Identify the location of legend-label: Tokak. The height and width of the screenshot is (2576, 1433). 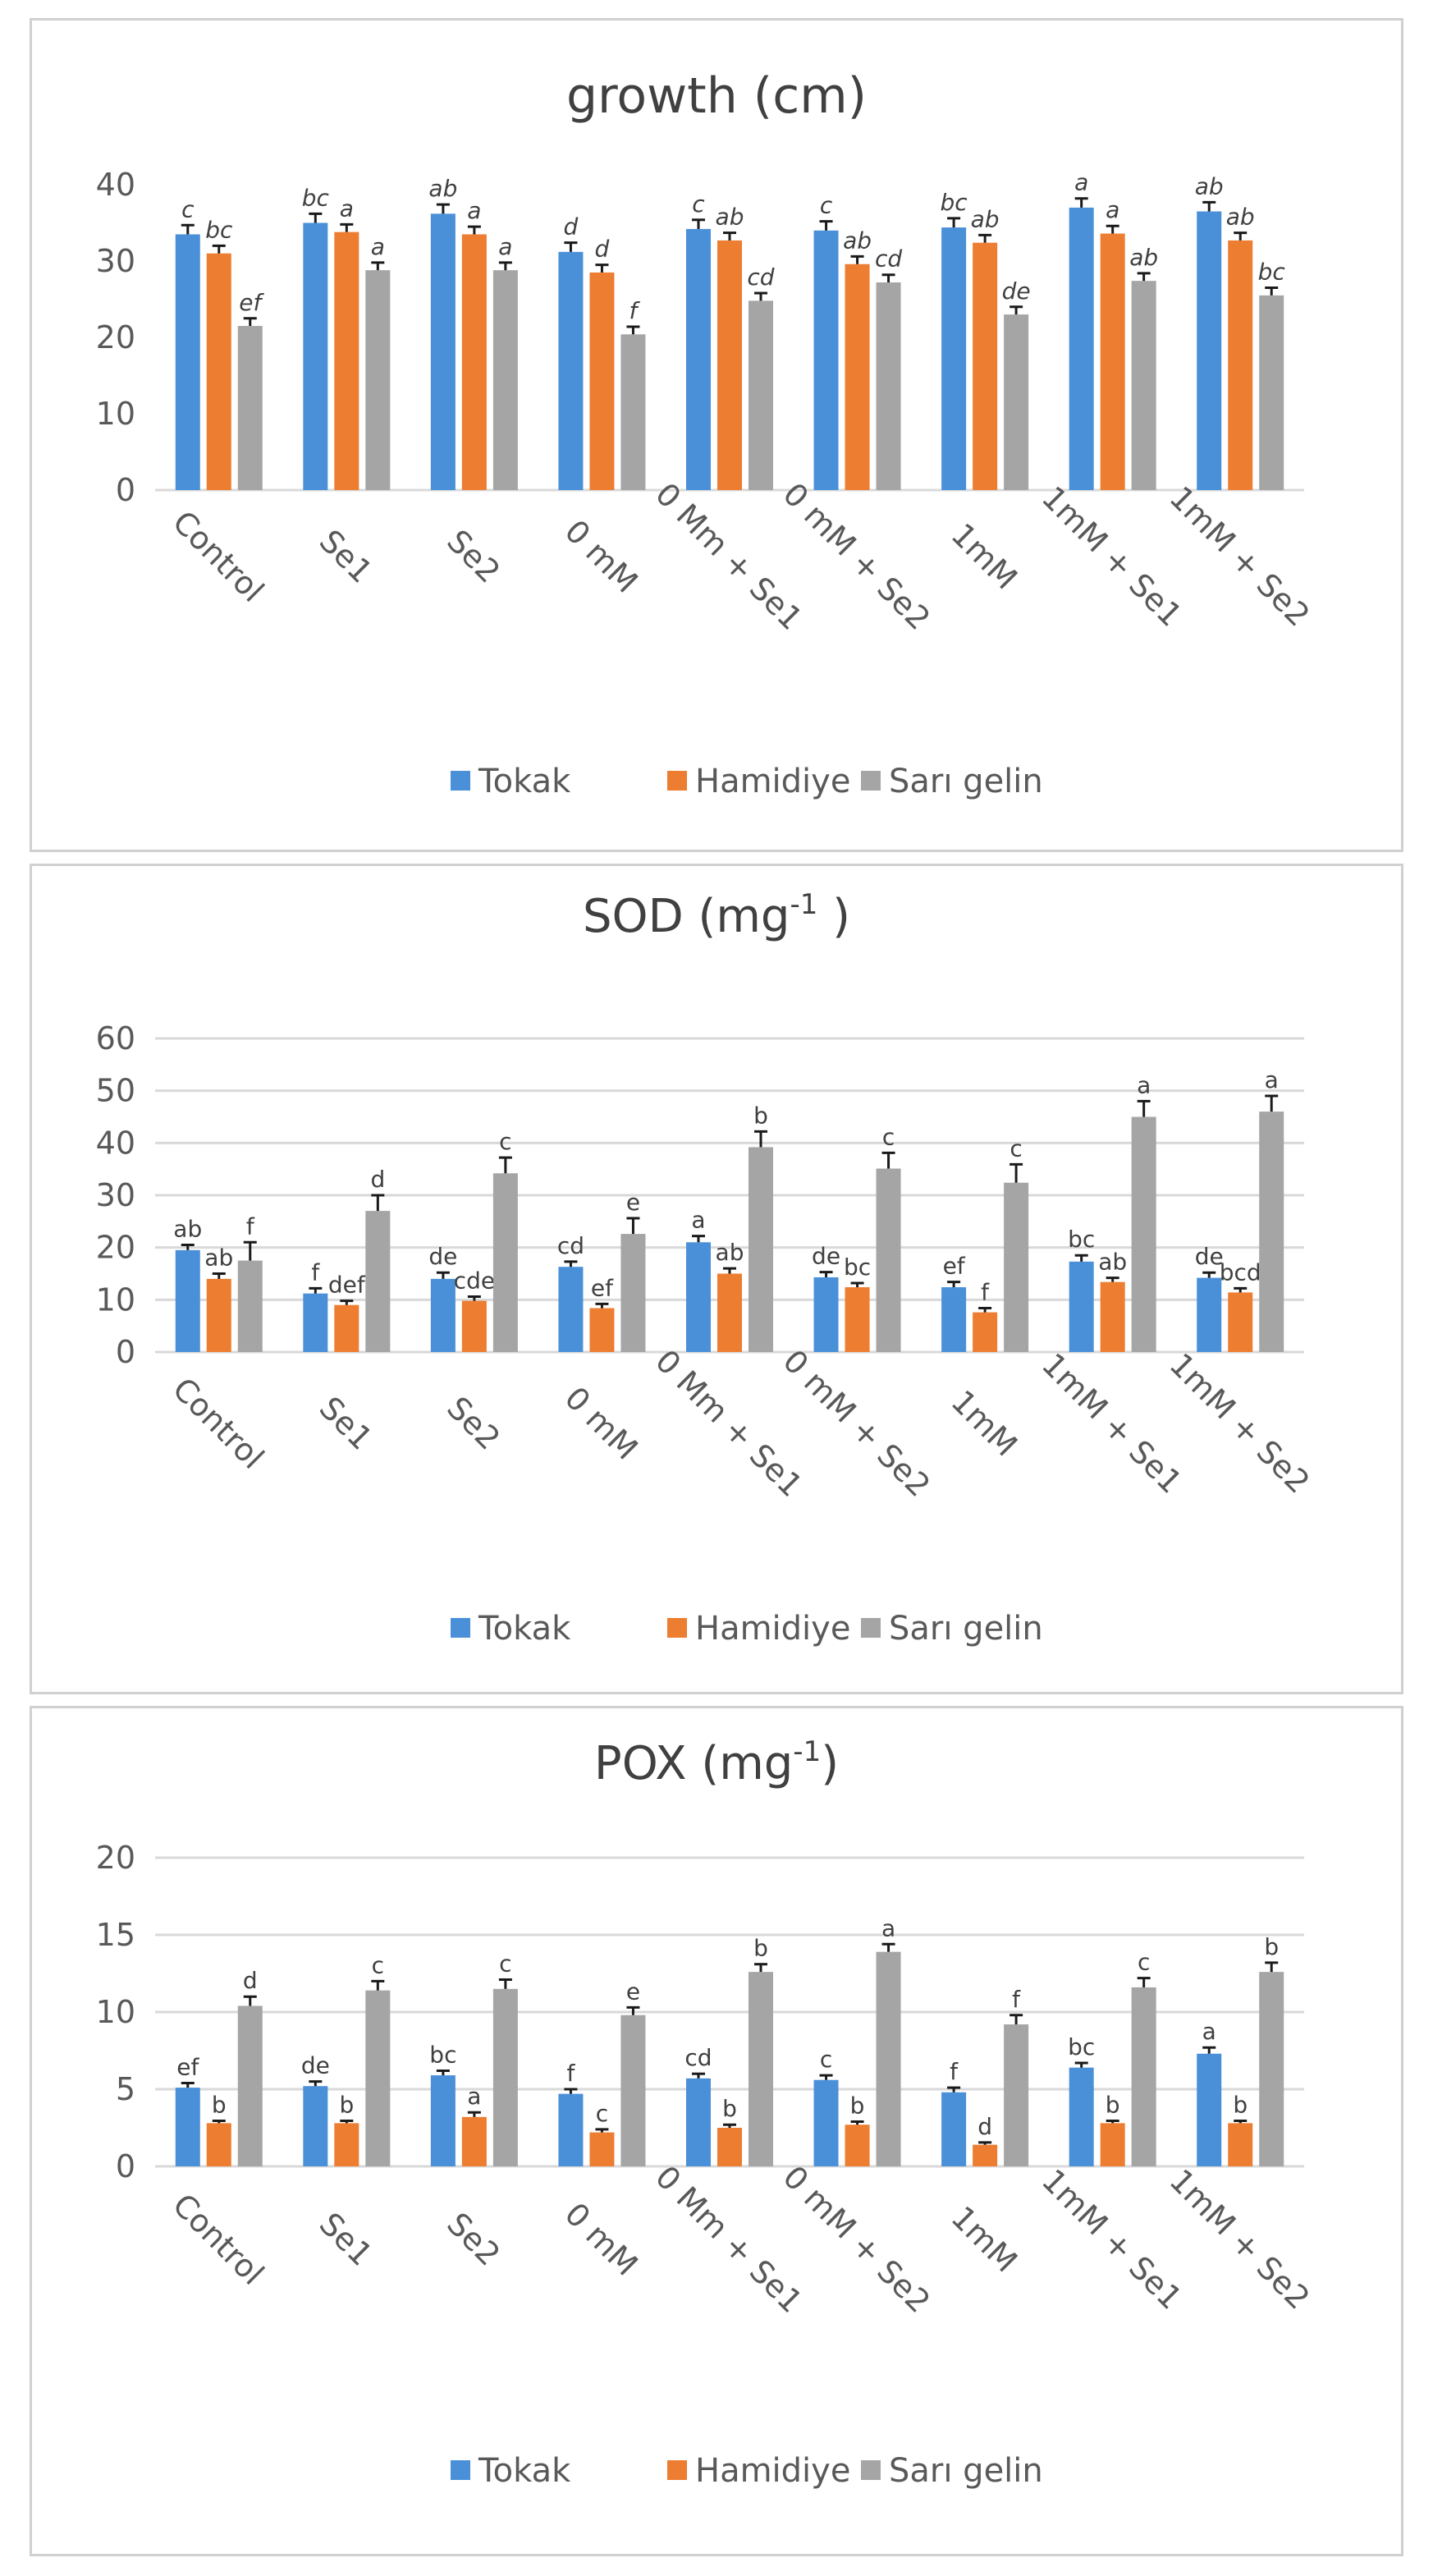
(524, 781).